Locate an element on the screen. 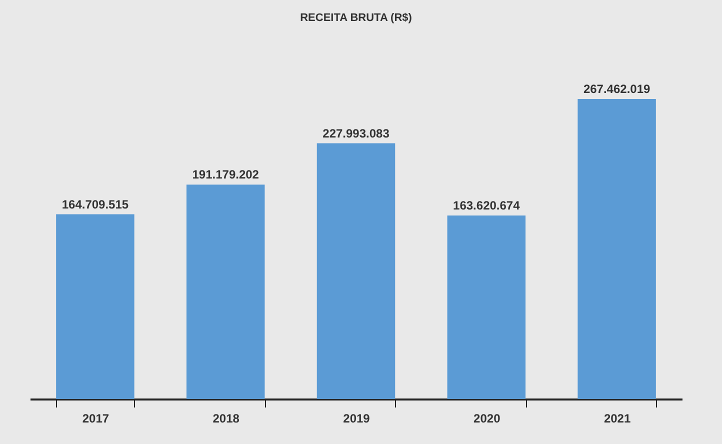 The image size is (722, 444). x-tick-label: 2018 is located at coordinates (226, 419).